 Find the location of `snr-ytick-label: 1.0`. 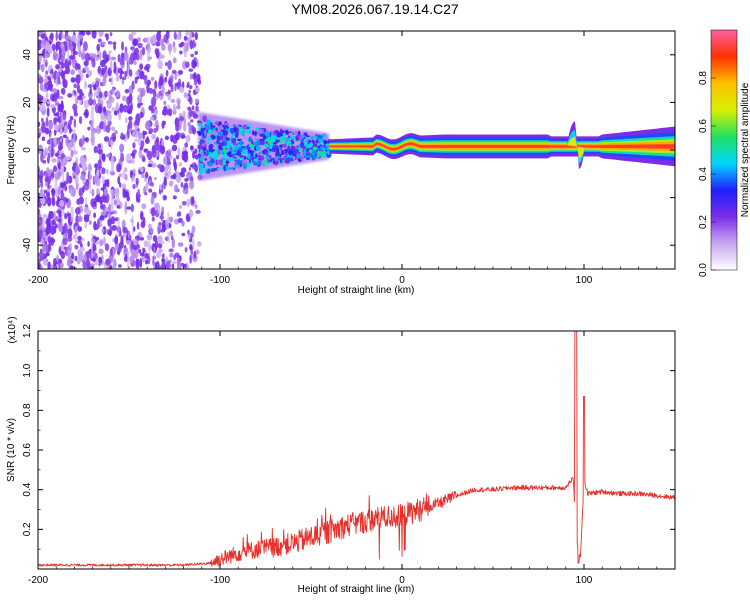

snr-ytick-label: 1.0 is located at coordinates (27, 370).